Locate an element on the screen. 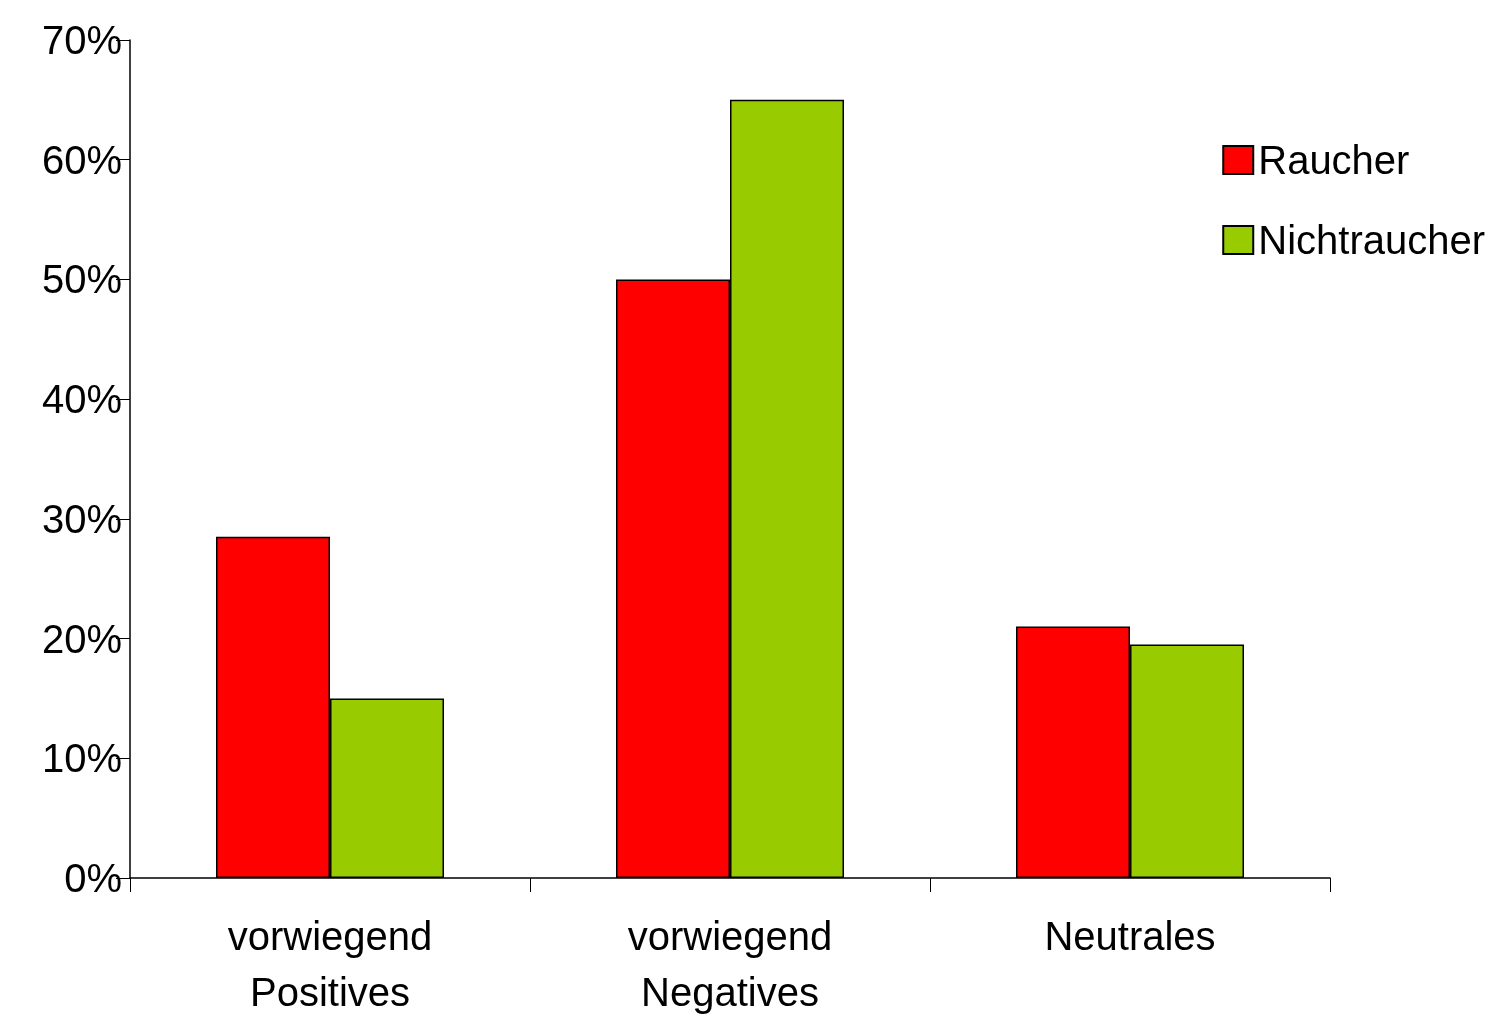 This screenshot has width=1500, height=1020. legend-label: Nichtraucher is located at coordinates (1372, 240).